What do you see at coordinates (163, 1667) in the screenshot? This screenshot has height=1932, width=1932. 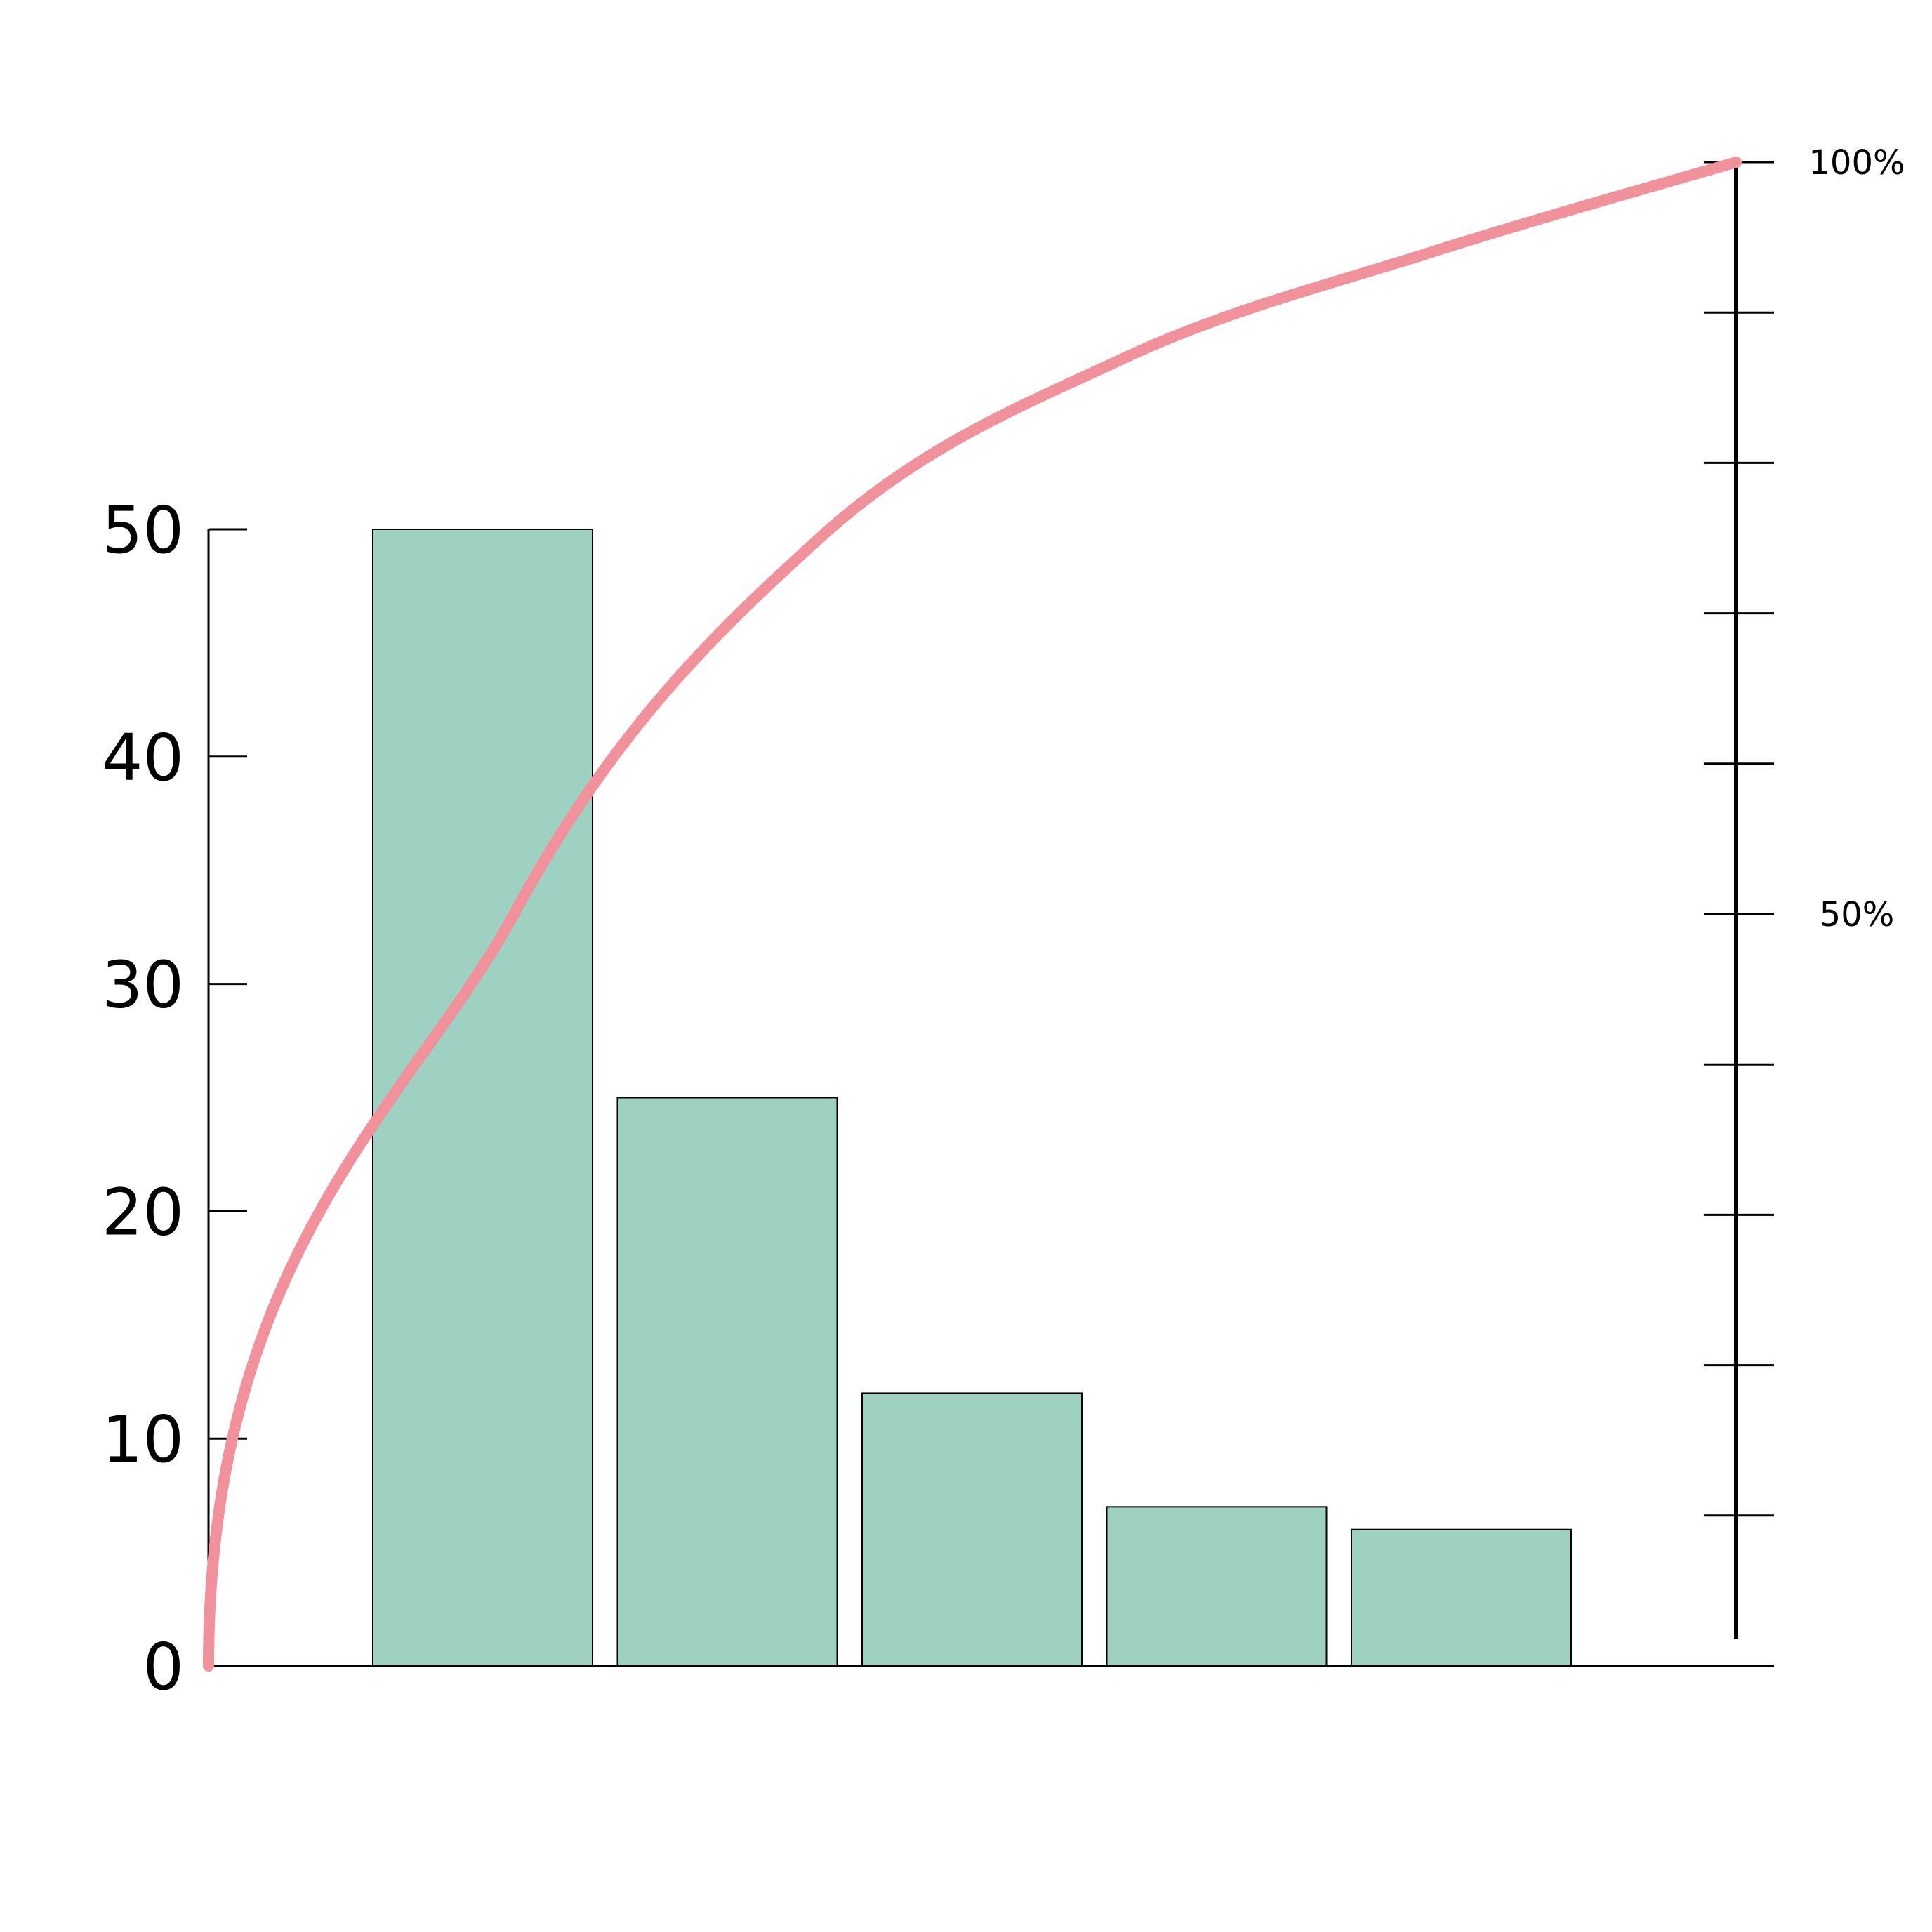 I see `left-tick-label: 0` at bounding box center [163, 1667].